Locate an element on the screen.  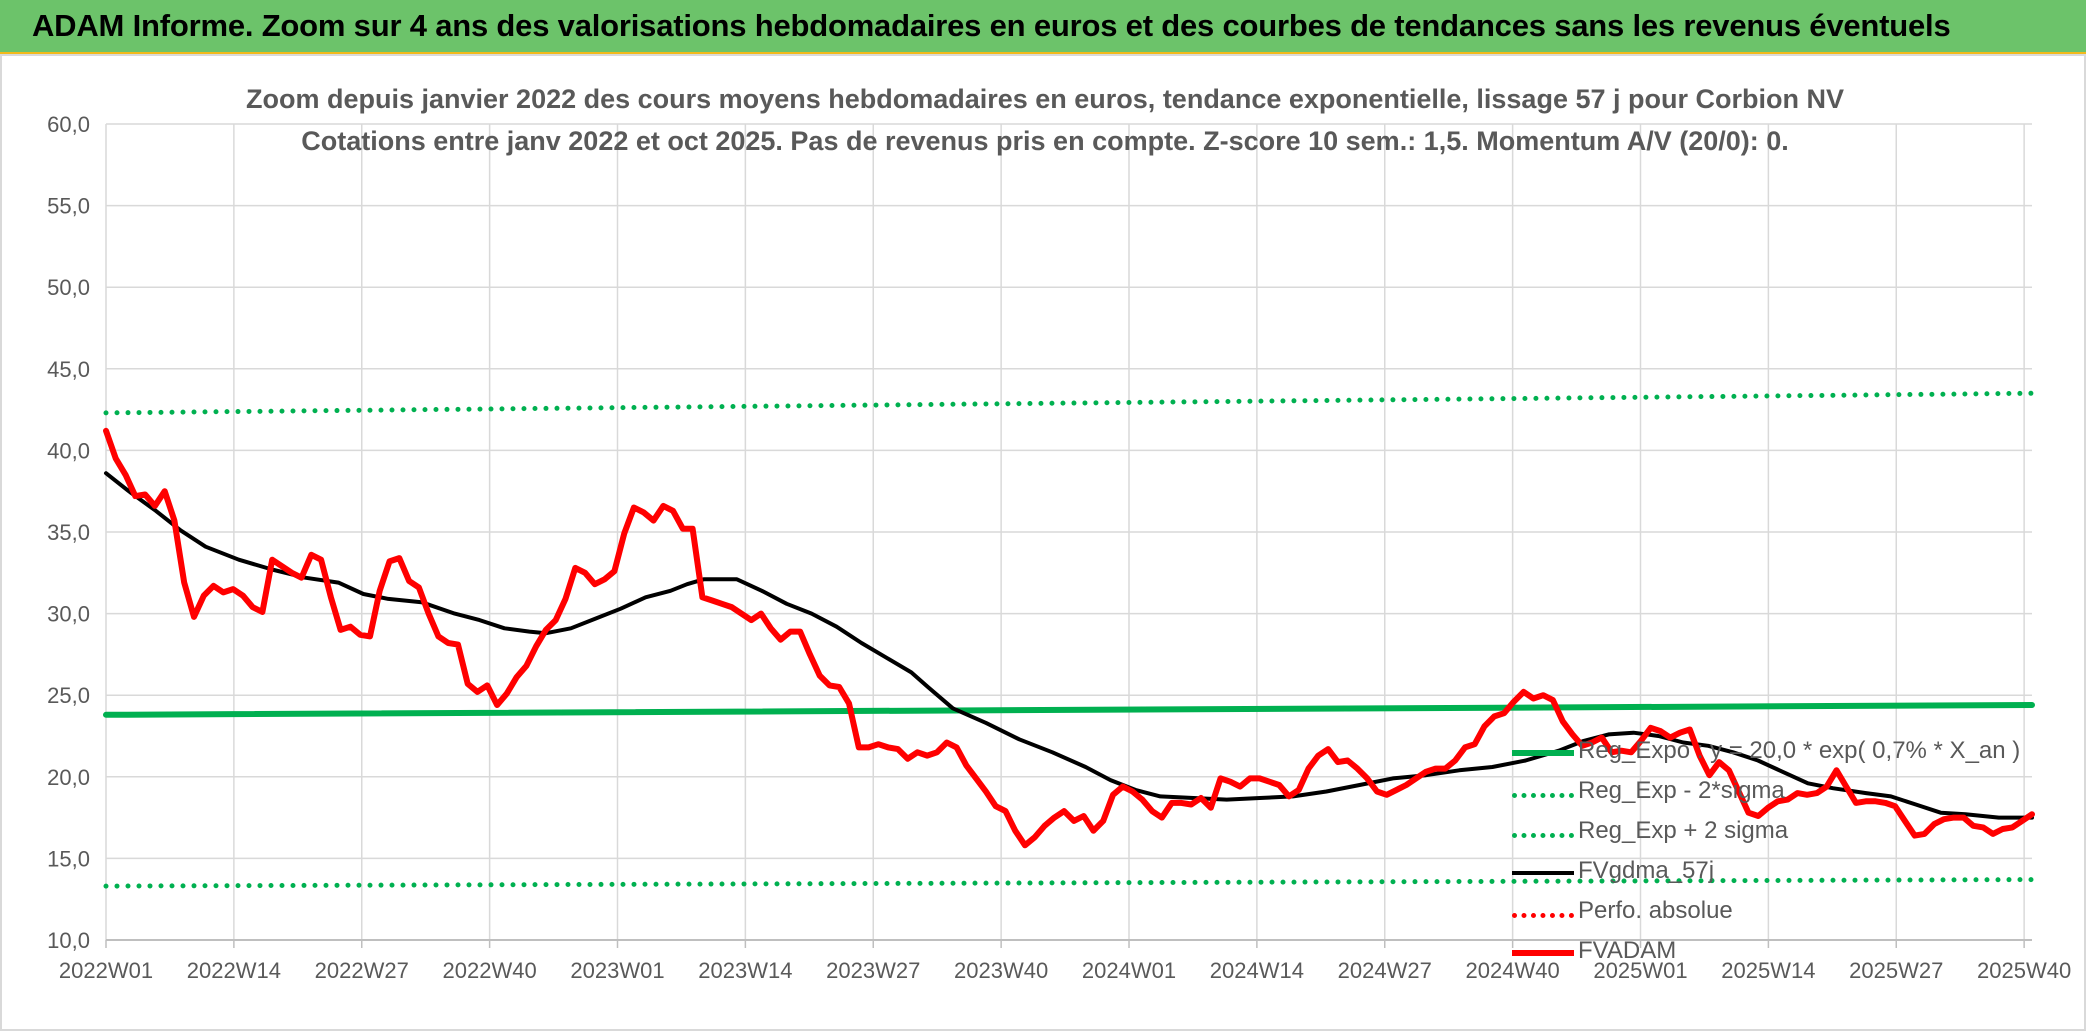
x-tick-label: 2023W40 is located at coordinates (1001, 970).